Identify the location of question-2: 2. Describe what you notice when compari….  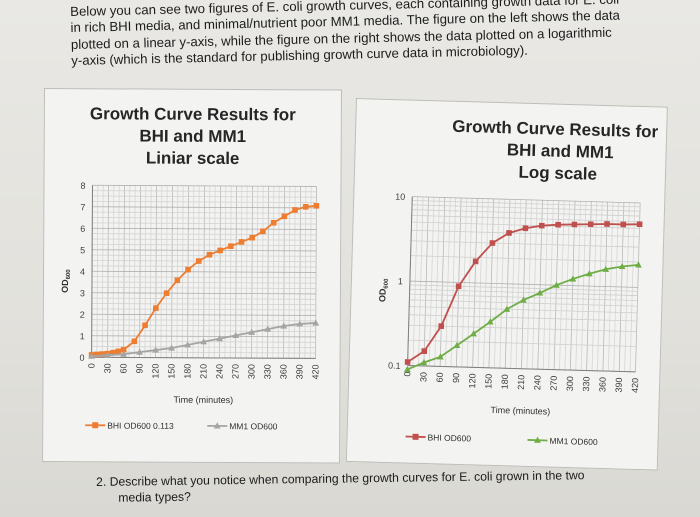
(366, 486).